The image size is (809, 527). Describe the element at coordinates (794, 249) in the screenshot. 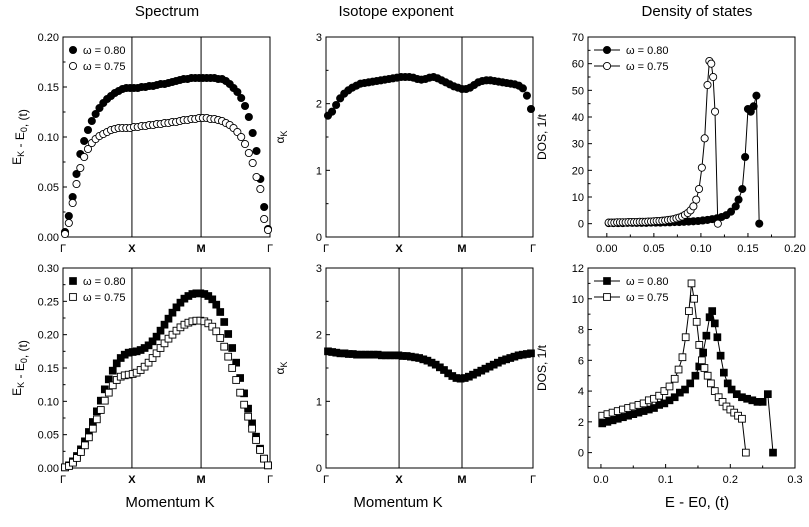

I see `x-tick-label: 0.20` at that location.